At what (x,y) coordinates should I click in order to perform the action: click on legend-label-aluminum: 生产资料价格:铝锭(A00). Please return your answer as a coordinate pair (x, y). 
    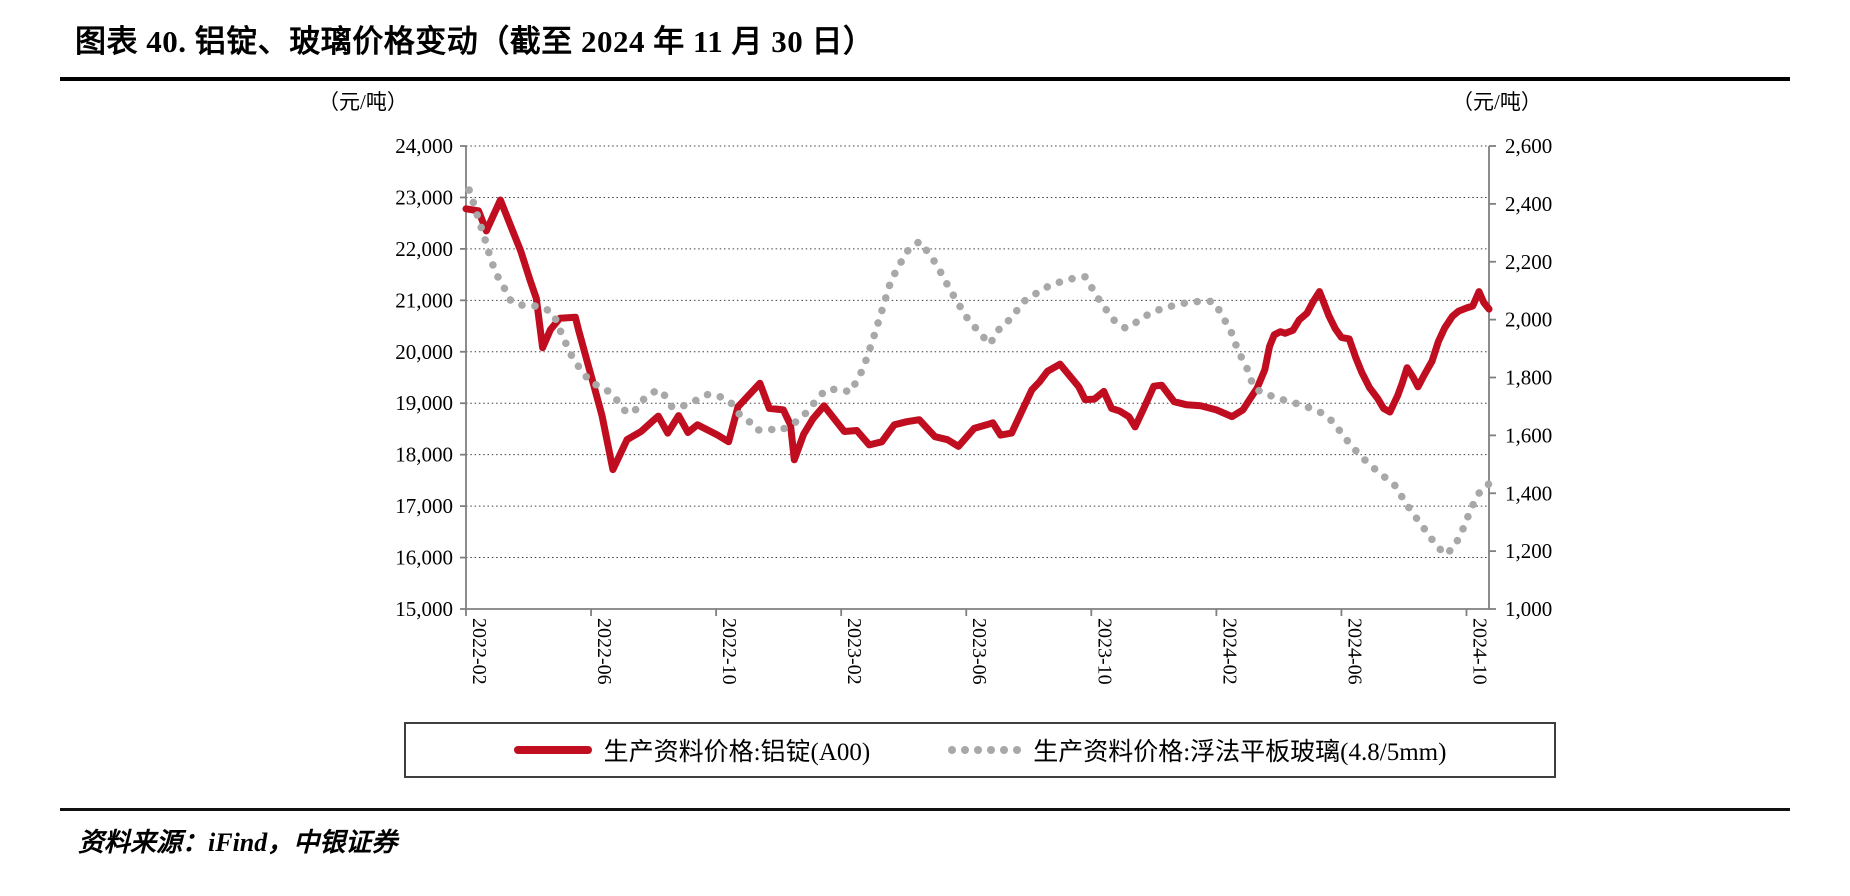
    Looking at the image, I should click on (737, 752).